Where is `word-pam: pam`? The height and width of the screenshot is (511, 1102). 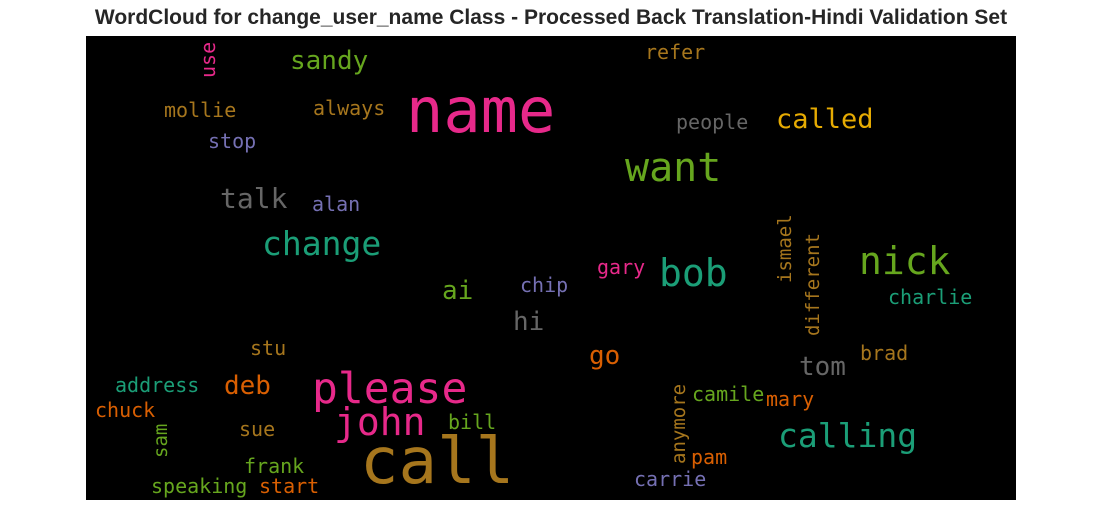 word-pam: pam is located at coordinates (709, 457).